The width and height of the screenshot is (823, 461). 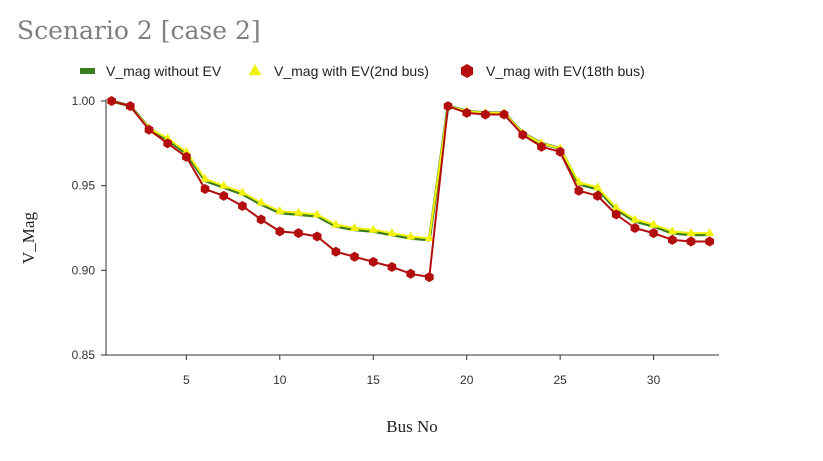 I want to click on x-tick-label: 30, so click(x=654, y=380).